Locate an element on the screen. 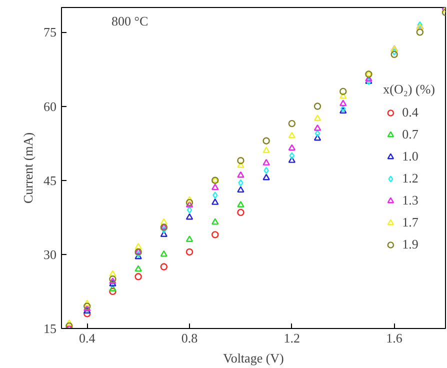  legend-label: 1.9 is located at coordinates (411, 244).